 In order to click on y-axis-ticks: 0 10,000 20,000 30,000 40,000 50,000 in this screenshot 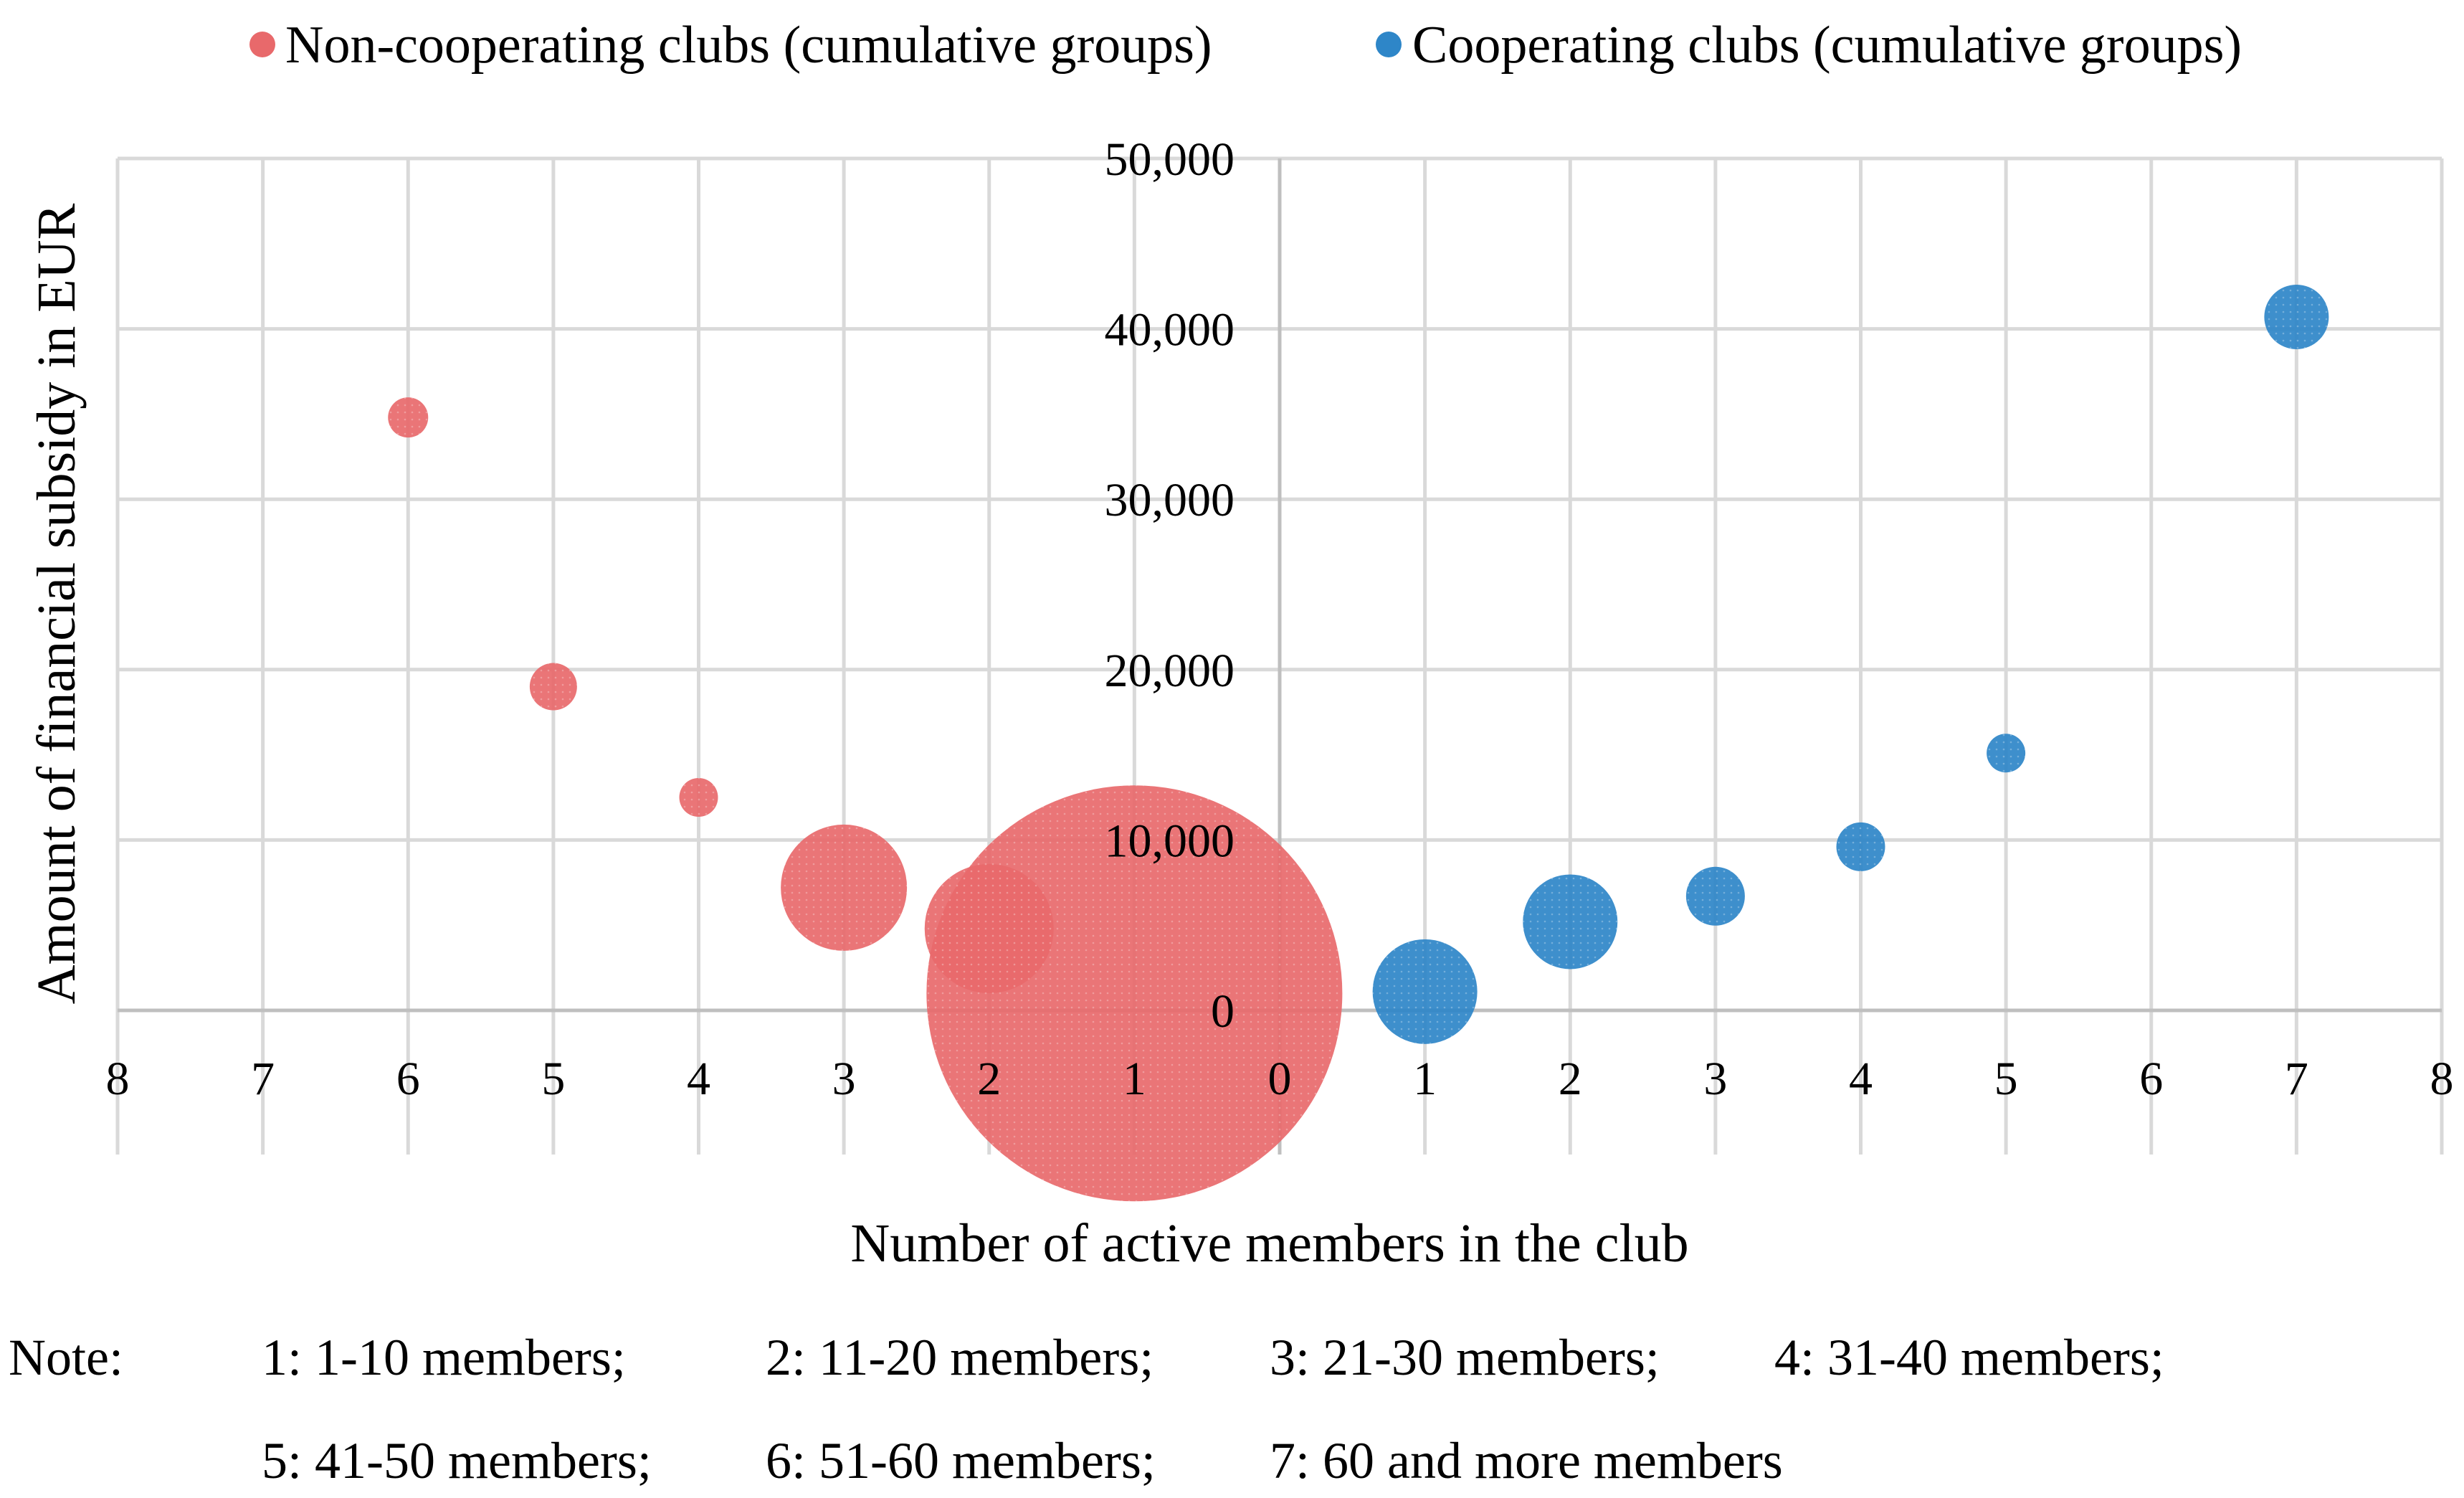, I will do `click(1170, 585)`.